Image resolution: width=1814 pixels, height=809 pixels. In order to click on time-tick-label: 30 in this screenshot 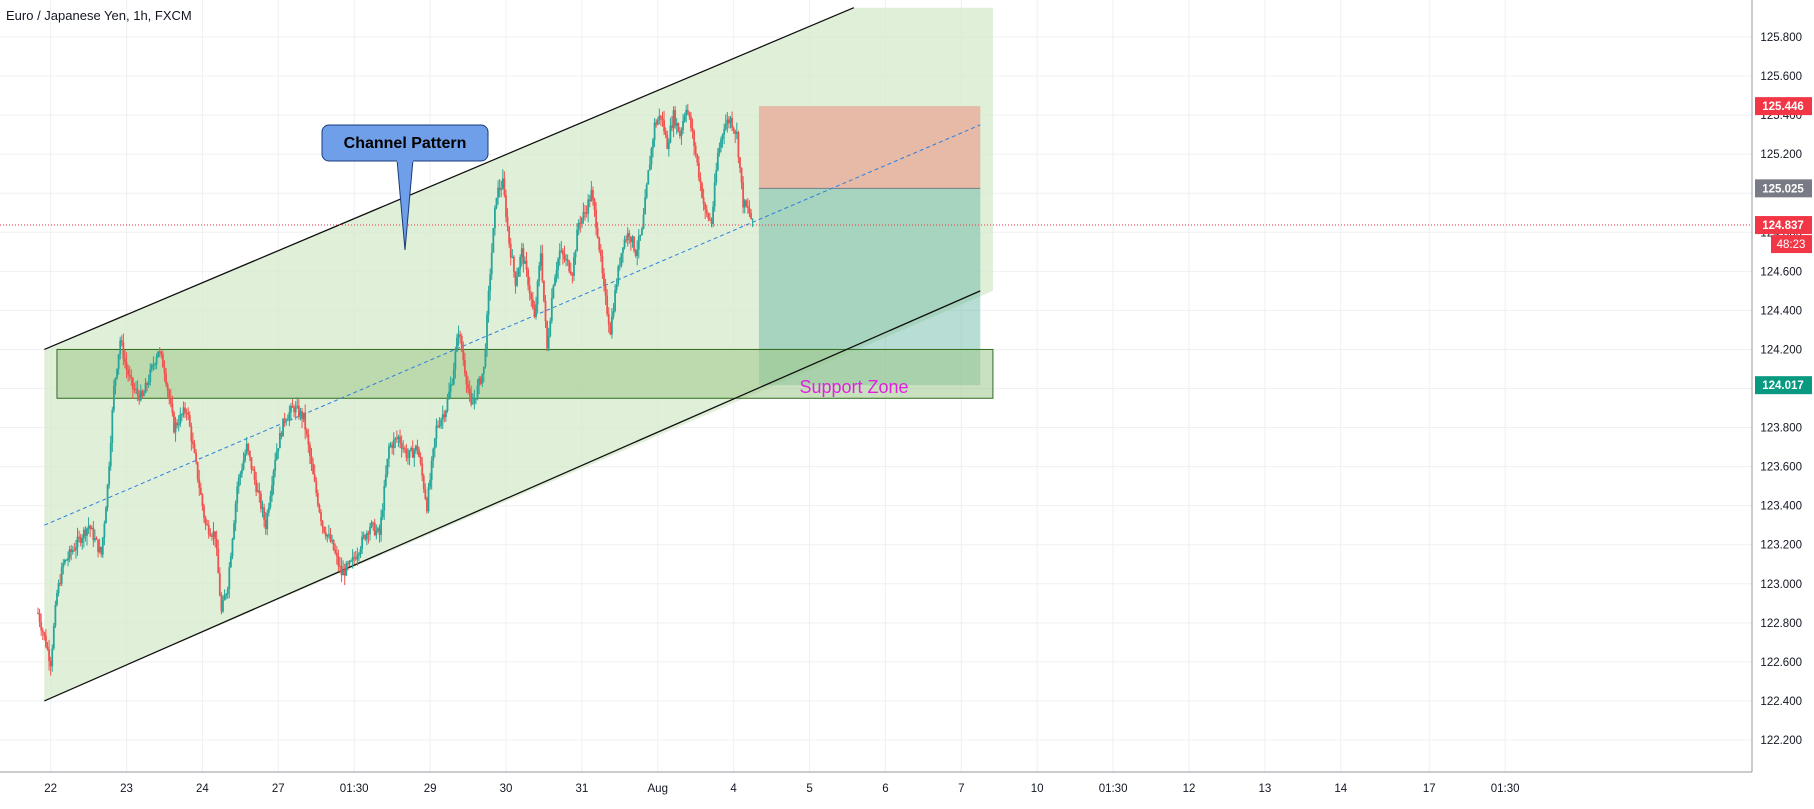, I will do `click(506, 789)`.